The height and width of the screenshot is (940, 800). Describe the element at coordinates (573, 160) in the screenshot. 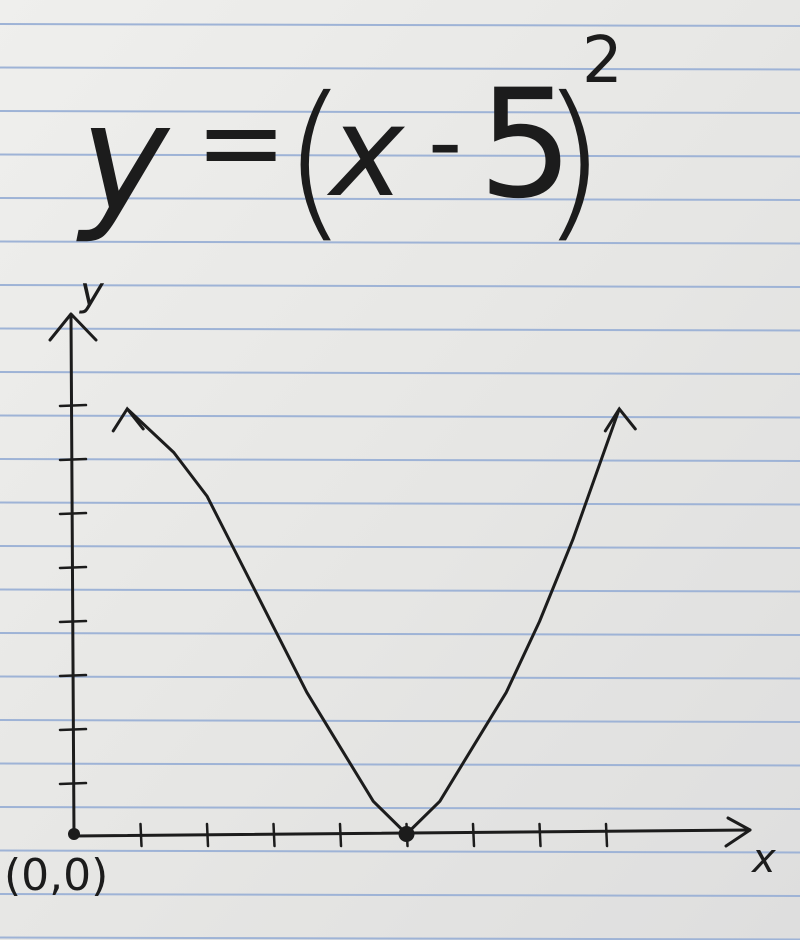

I see `equation-close-paren: )` at that location.